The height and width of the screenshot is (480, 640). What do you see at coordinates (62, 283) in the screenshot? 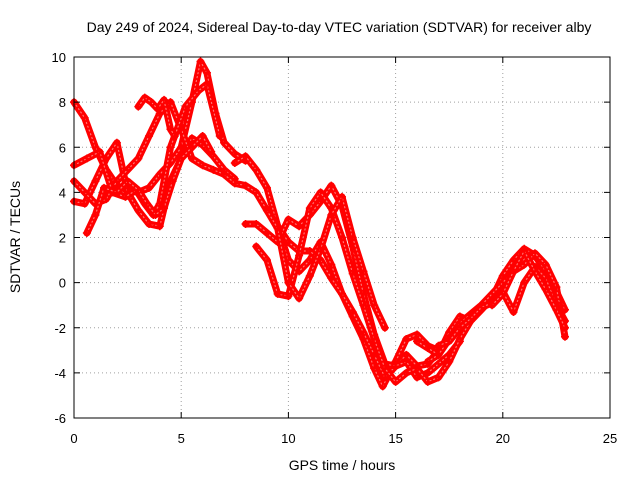
I see `y-tick-label: 0` at bounding box center [62, 283].